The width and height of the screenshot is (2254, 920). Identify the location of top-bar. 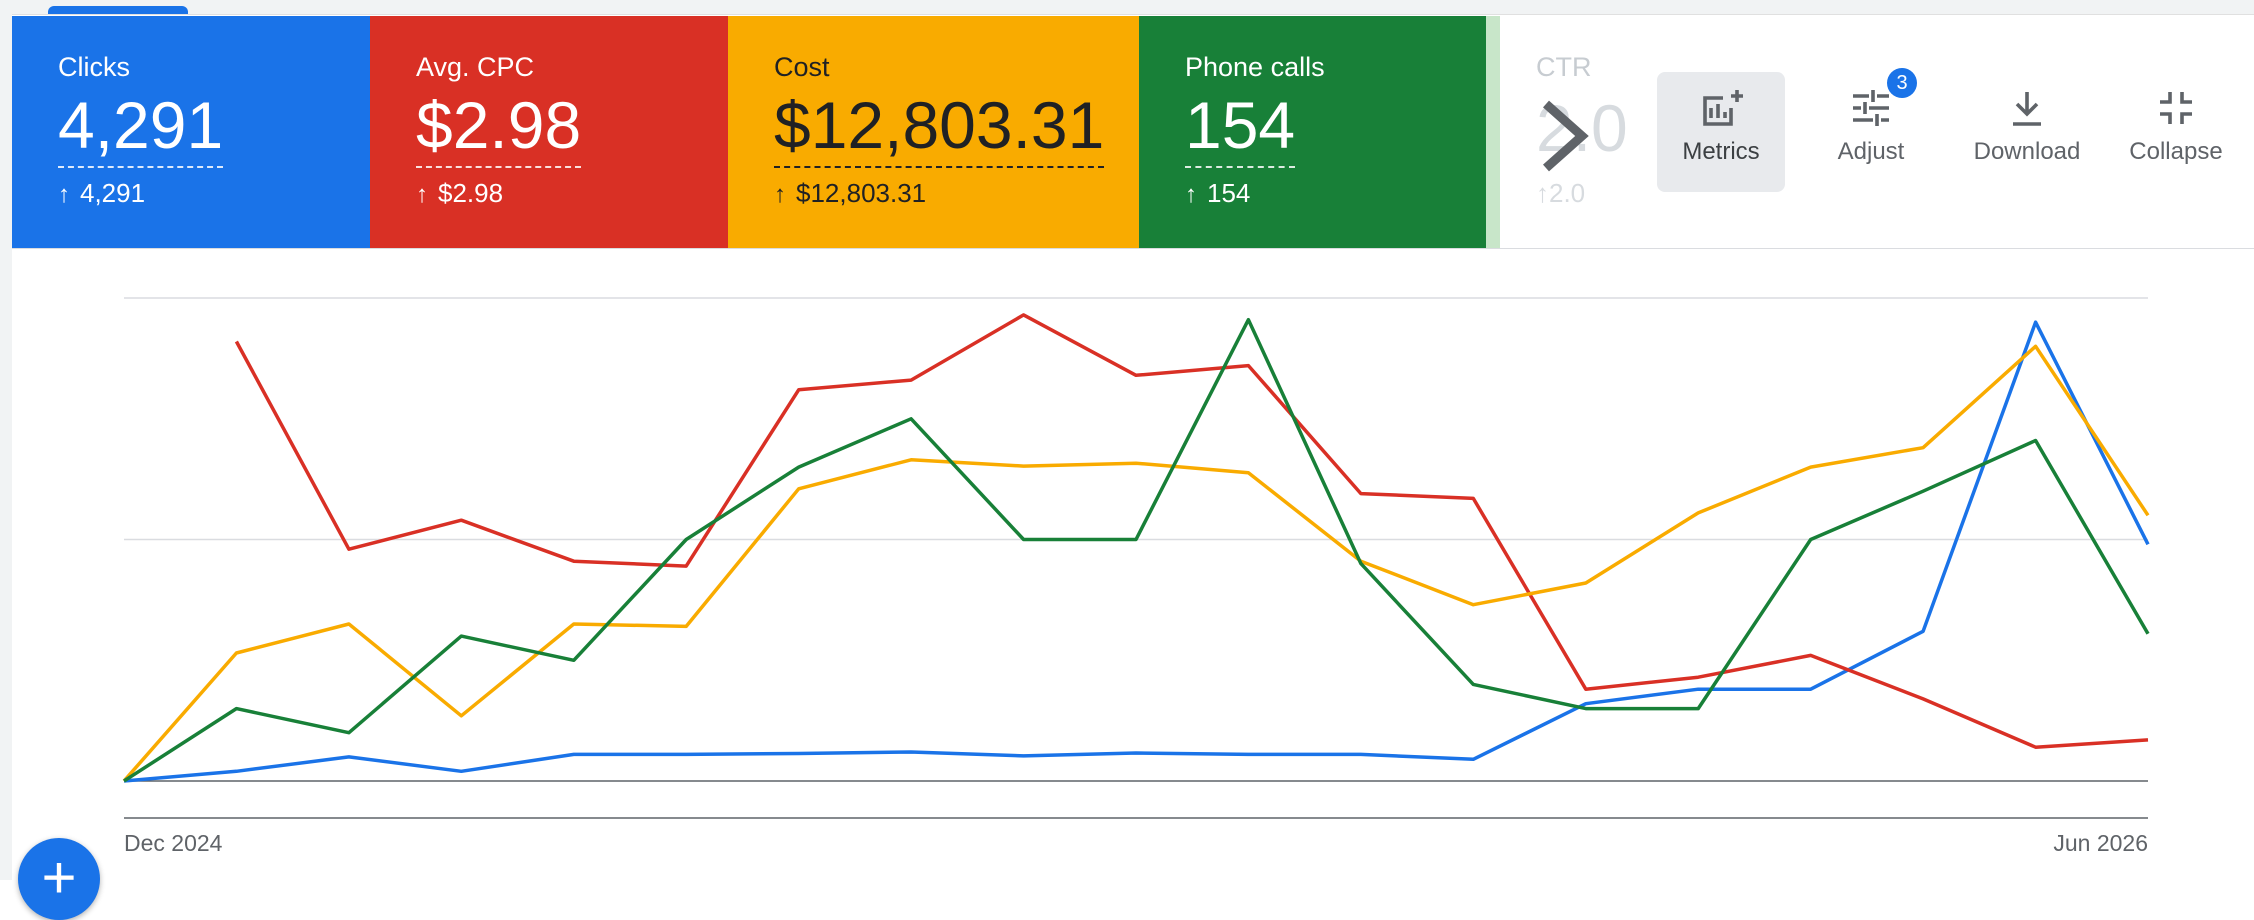
(1127, 7).